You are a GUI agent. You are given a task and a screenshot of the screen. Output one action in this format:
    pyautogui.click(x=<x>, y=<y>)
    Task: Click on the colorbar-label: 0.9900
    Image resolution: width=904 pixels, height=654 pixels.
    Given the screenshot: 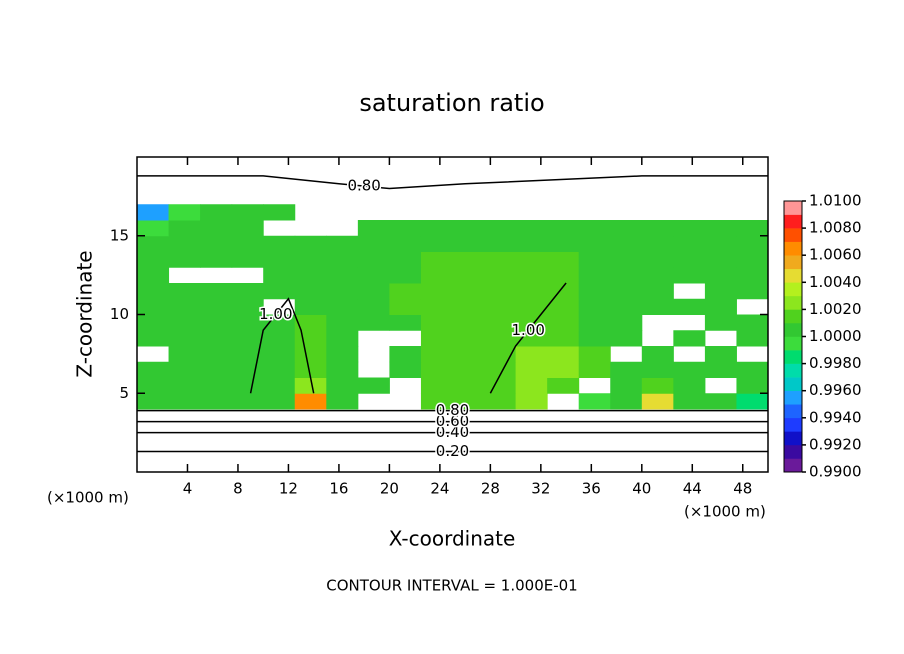 What is the action you would take?
    pyautogui.click(x=835, y=472)
    